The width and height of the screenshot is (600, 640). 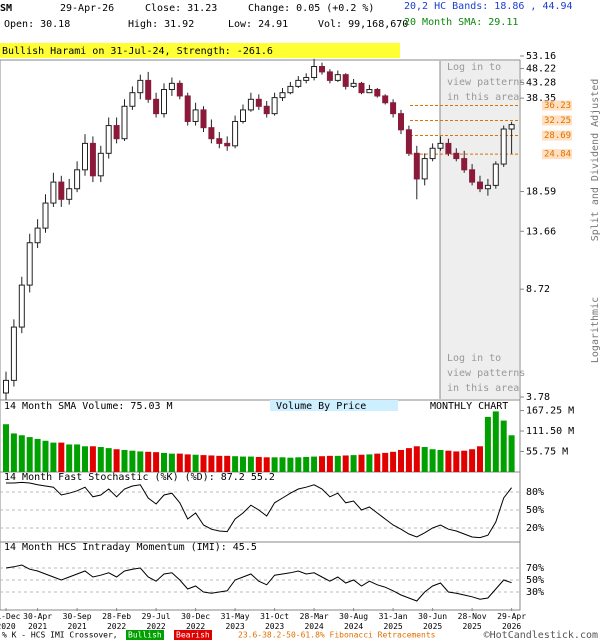 I want to click on fib-label: 28.69, so click(x=557, y=136).